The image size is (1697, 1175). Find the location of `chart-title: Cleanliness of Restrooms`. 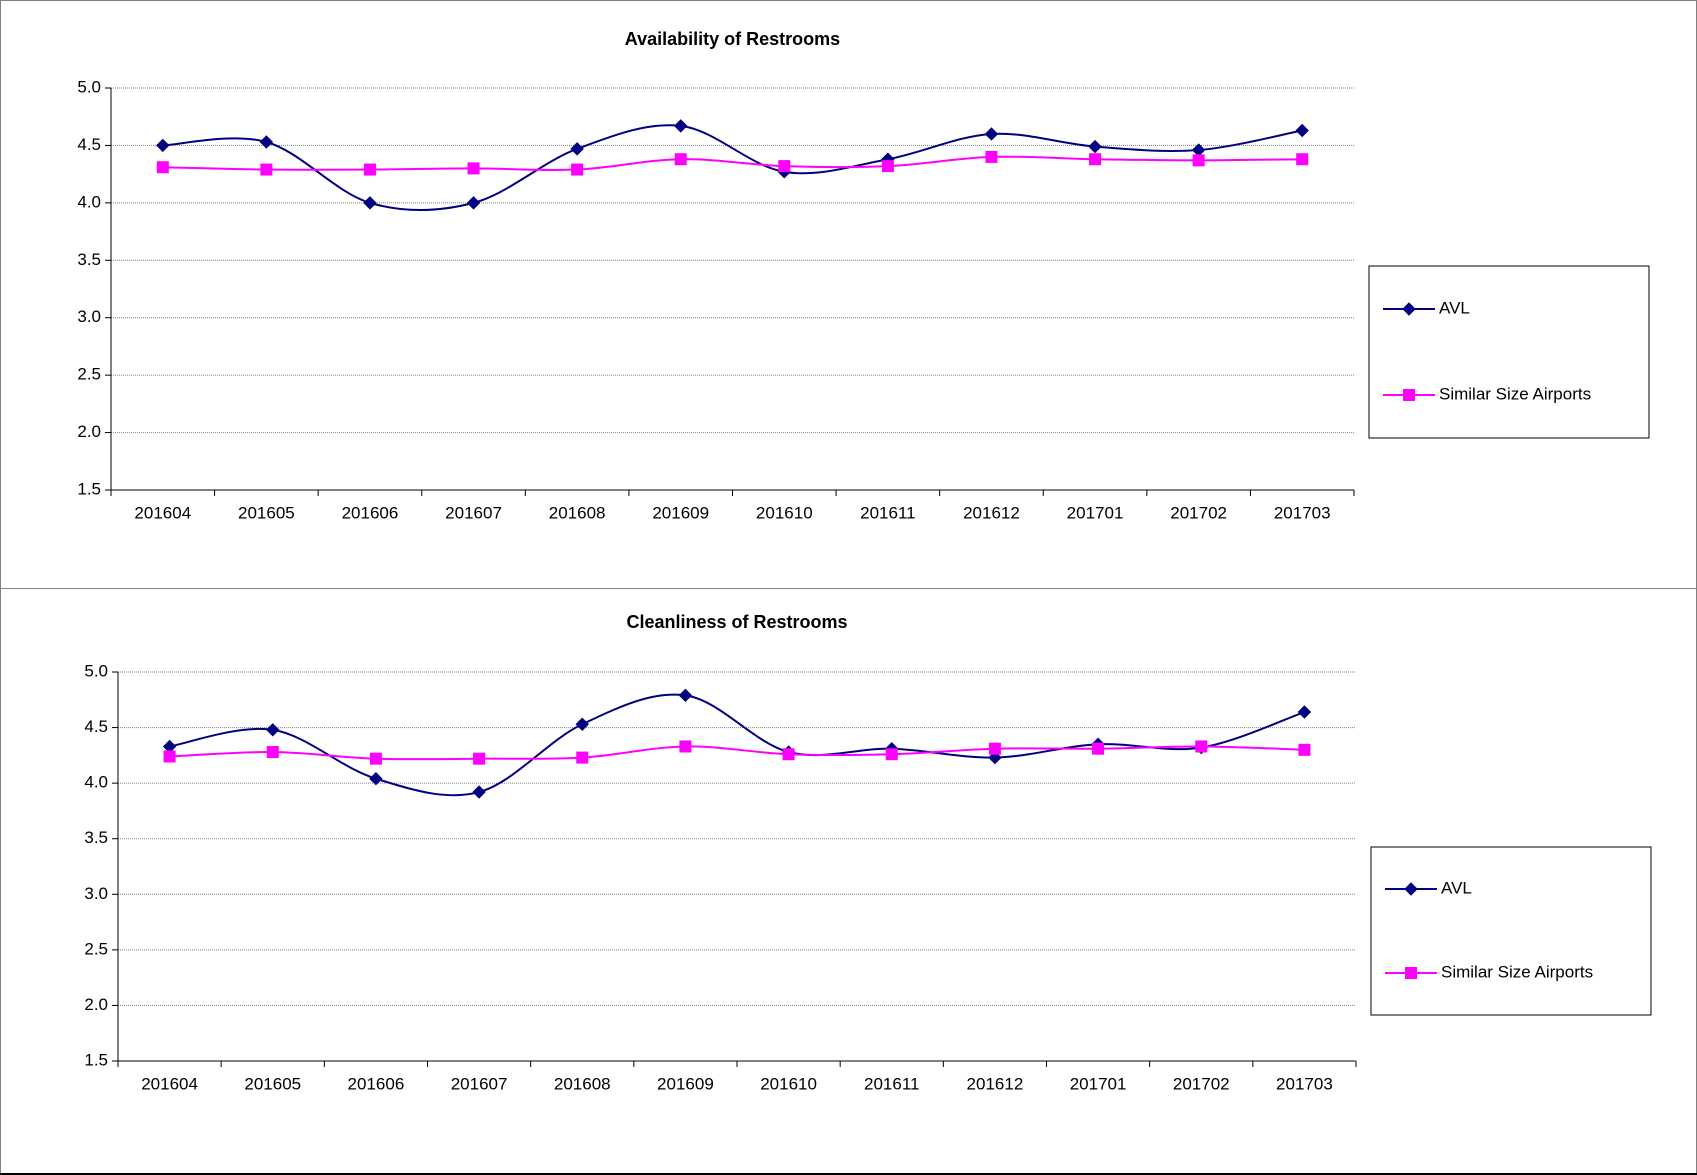

chart-title: Cleanliness of Restrooms is located at coordinates (736, 622).